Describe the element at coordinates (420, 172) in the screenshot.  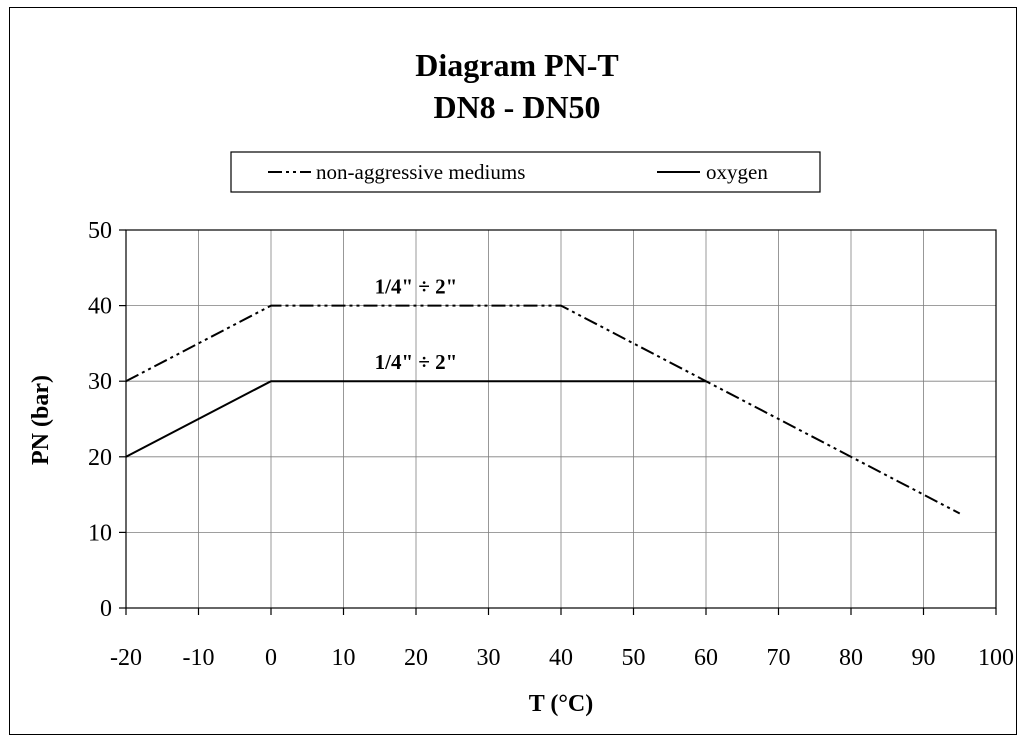
I see `legend-label-non-aggressive: non-aggressive mediums` at that location.